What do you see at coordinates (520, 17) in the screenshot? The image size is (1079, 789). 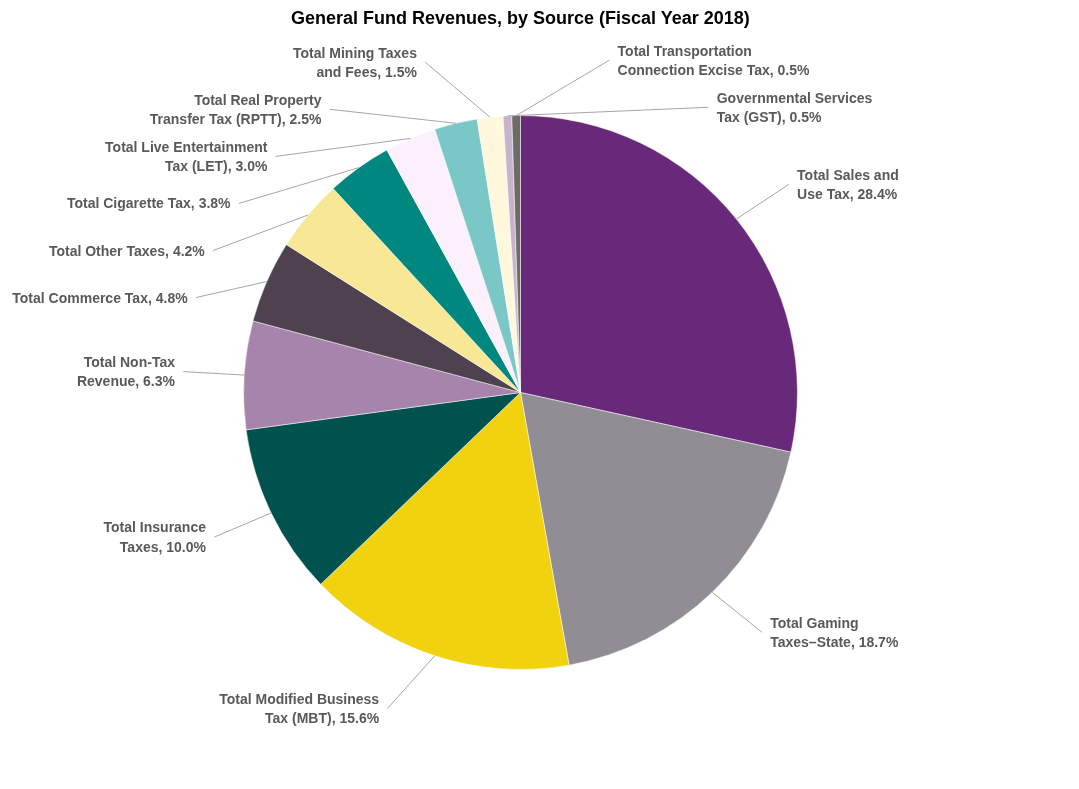 I see `chart-title: General Fund Revenues, by Source (Fiscal Year 2018)` at bounding box center [520, 17].